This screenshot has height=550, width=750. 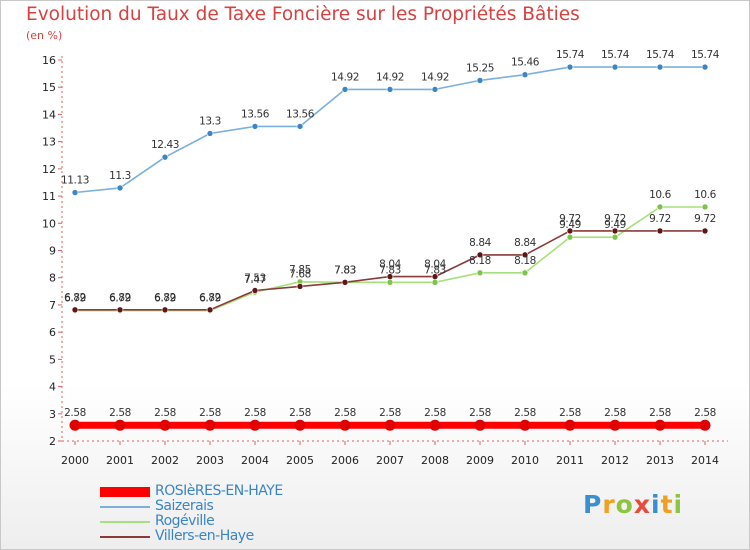 I want to click on data-label-rog-ville: 7.47, so click(x=255, y=280).